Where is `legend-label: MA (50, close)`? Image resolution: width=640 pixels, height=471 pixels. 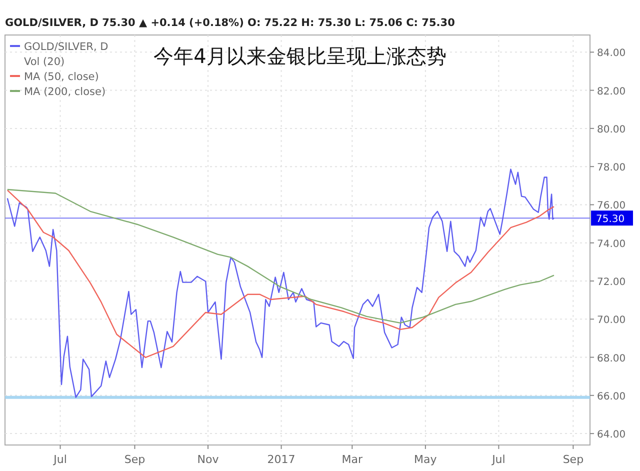
legend-label: MA (50, close) is located at coordinates (61, 77).